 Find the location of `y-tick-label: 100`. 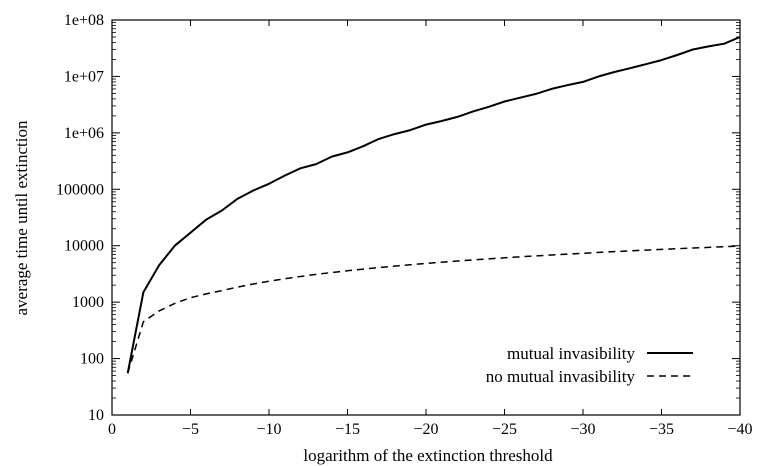

y-tick-label: 100 is located at coordinates (92, 359).